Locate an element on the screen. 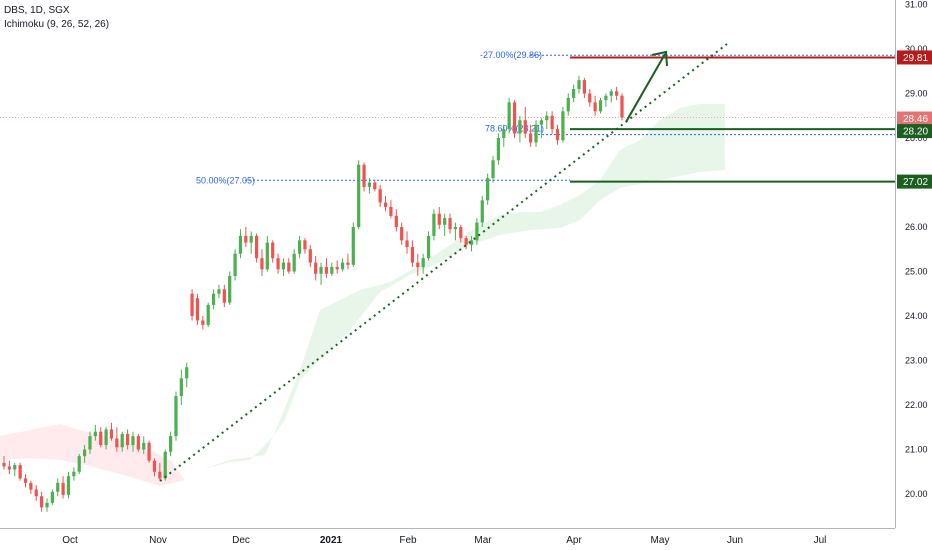 Image resolution: width=932 pixels, height=550 pixels. symbol-label: DBS, 1D, SGX is located at coordinates (37, 10).